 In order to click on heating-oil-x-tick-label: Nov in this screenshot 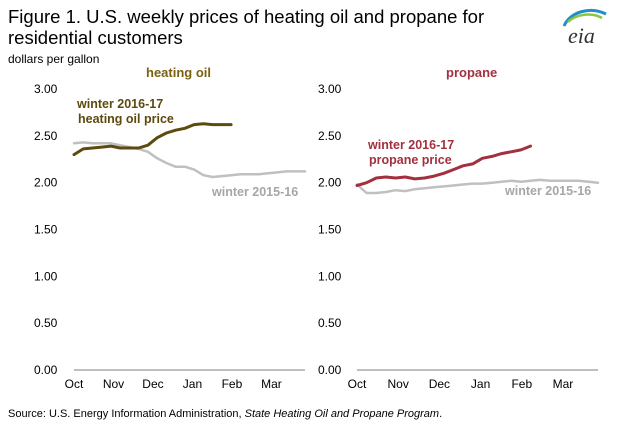, I will do `click(113, 384)`.